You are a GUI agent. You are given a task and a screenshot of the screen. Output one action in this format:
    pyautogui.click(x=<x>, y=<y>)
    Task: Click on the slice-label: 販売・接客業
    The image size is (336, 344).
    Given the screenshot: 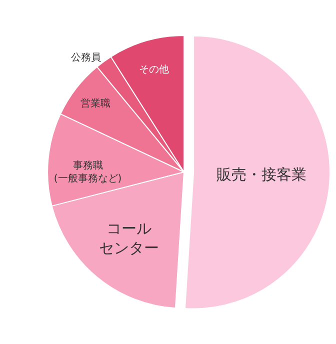 What is the action you would take?
    pyautogui.click(x=261, y=174)
    